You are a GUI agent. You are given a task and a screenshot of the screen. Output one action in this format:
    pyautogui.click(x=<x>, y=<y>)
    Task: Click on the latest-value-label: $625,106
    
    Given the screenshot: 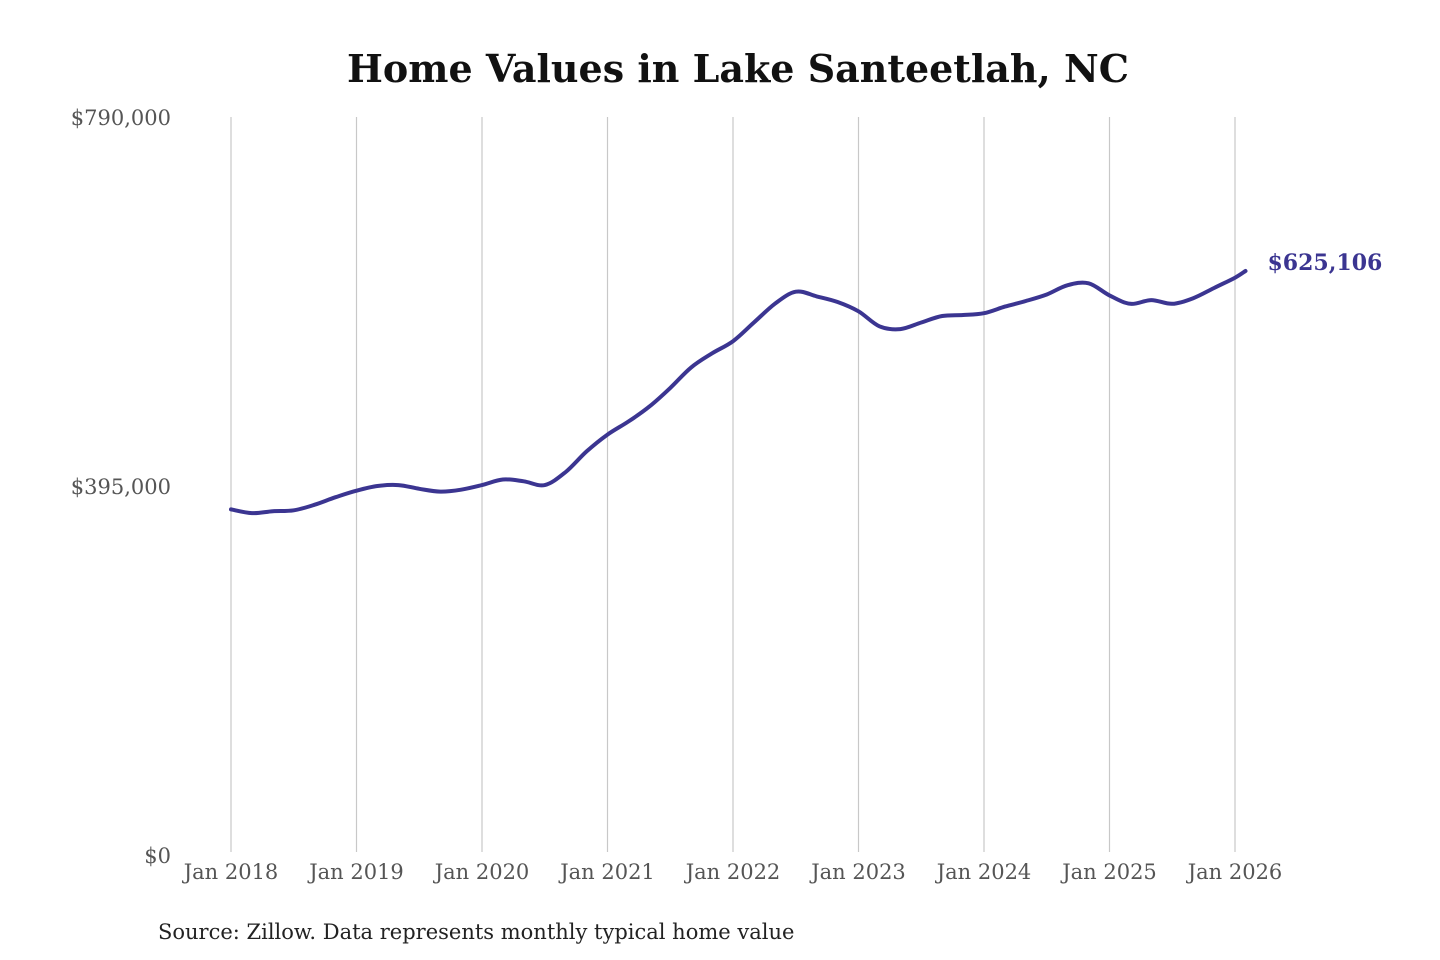 What is the action you would take?
    pyautogui.click(x=1325, y=263)
    